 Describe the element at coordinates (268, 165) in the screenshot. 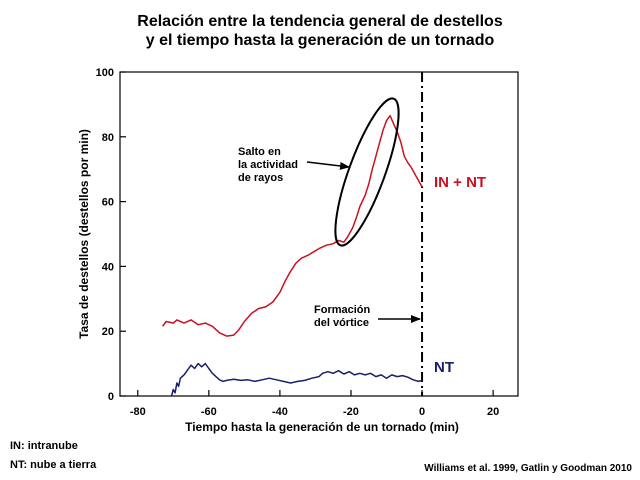

I see `annotation-jump-text: la actividad` at that location.